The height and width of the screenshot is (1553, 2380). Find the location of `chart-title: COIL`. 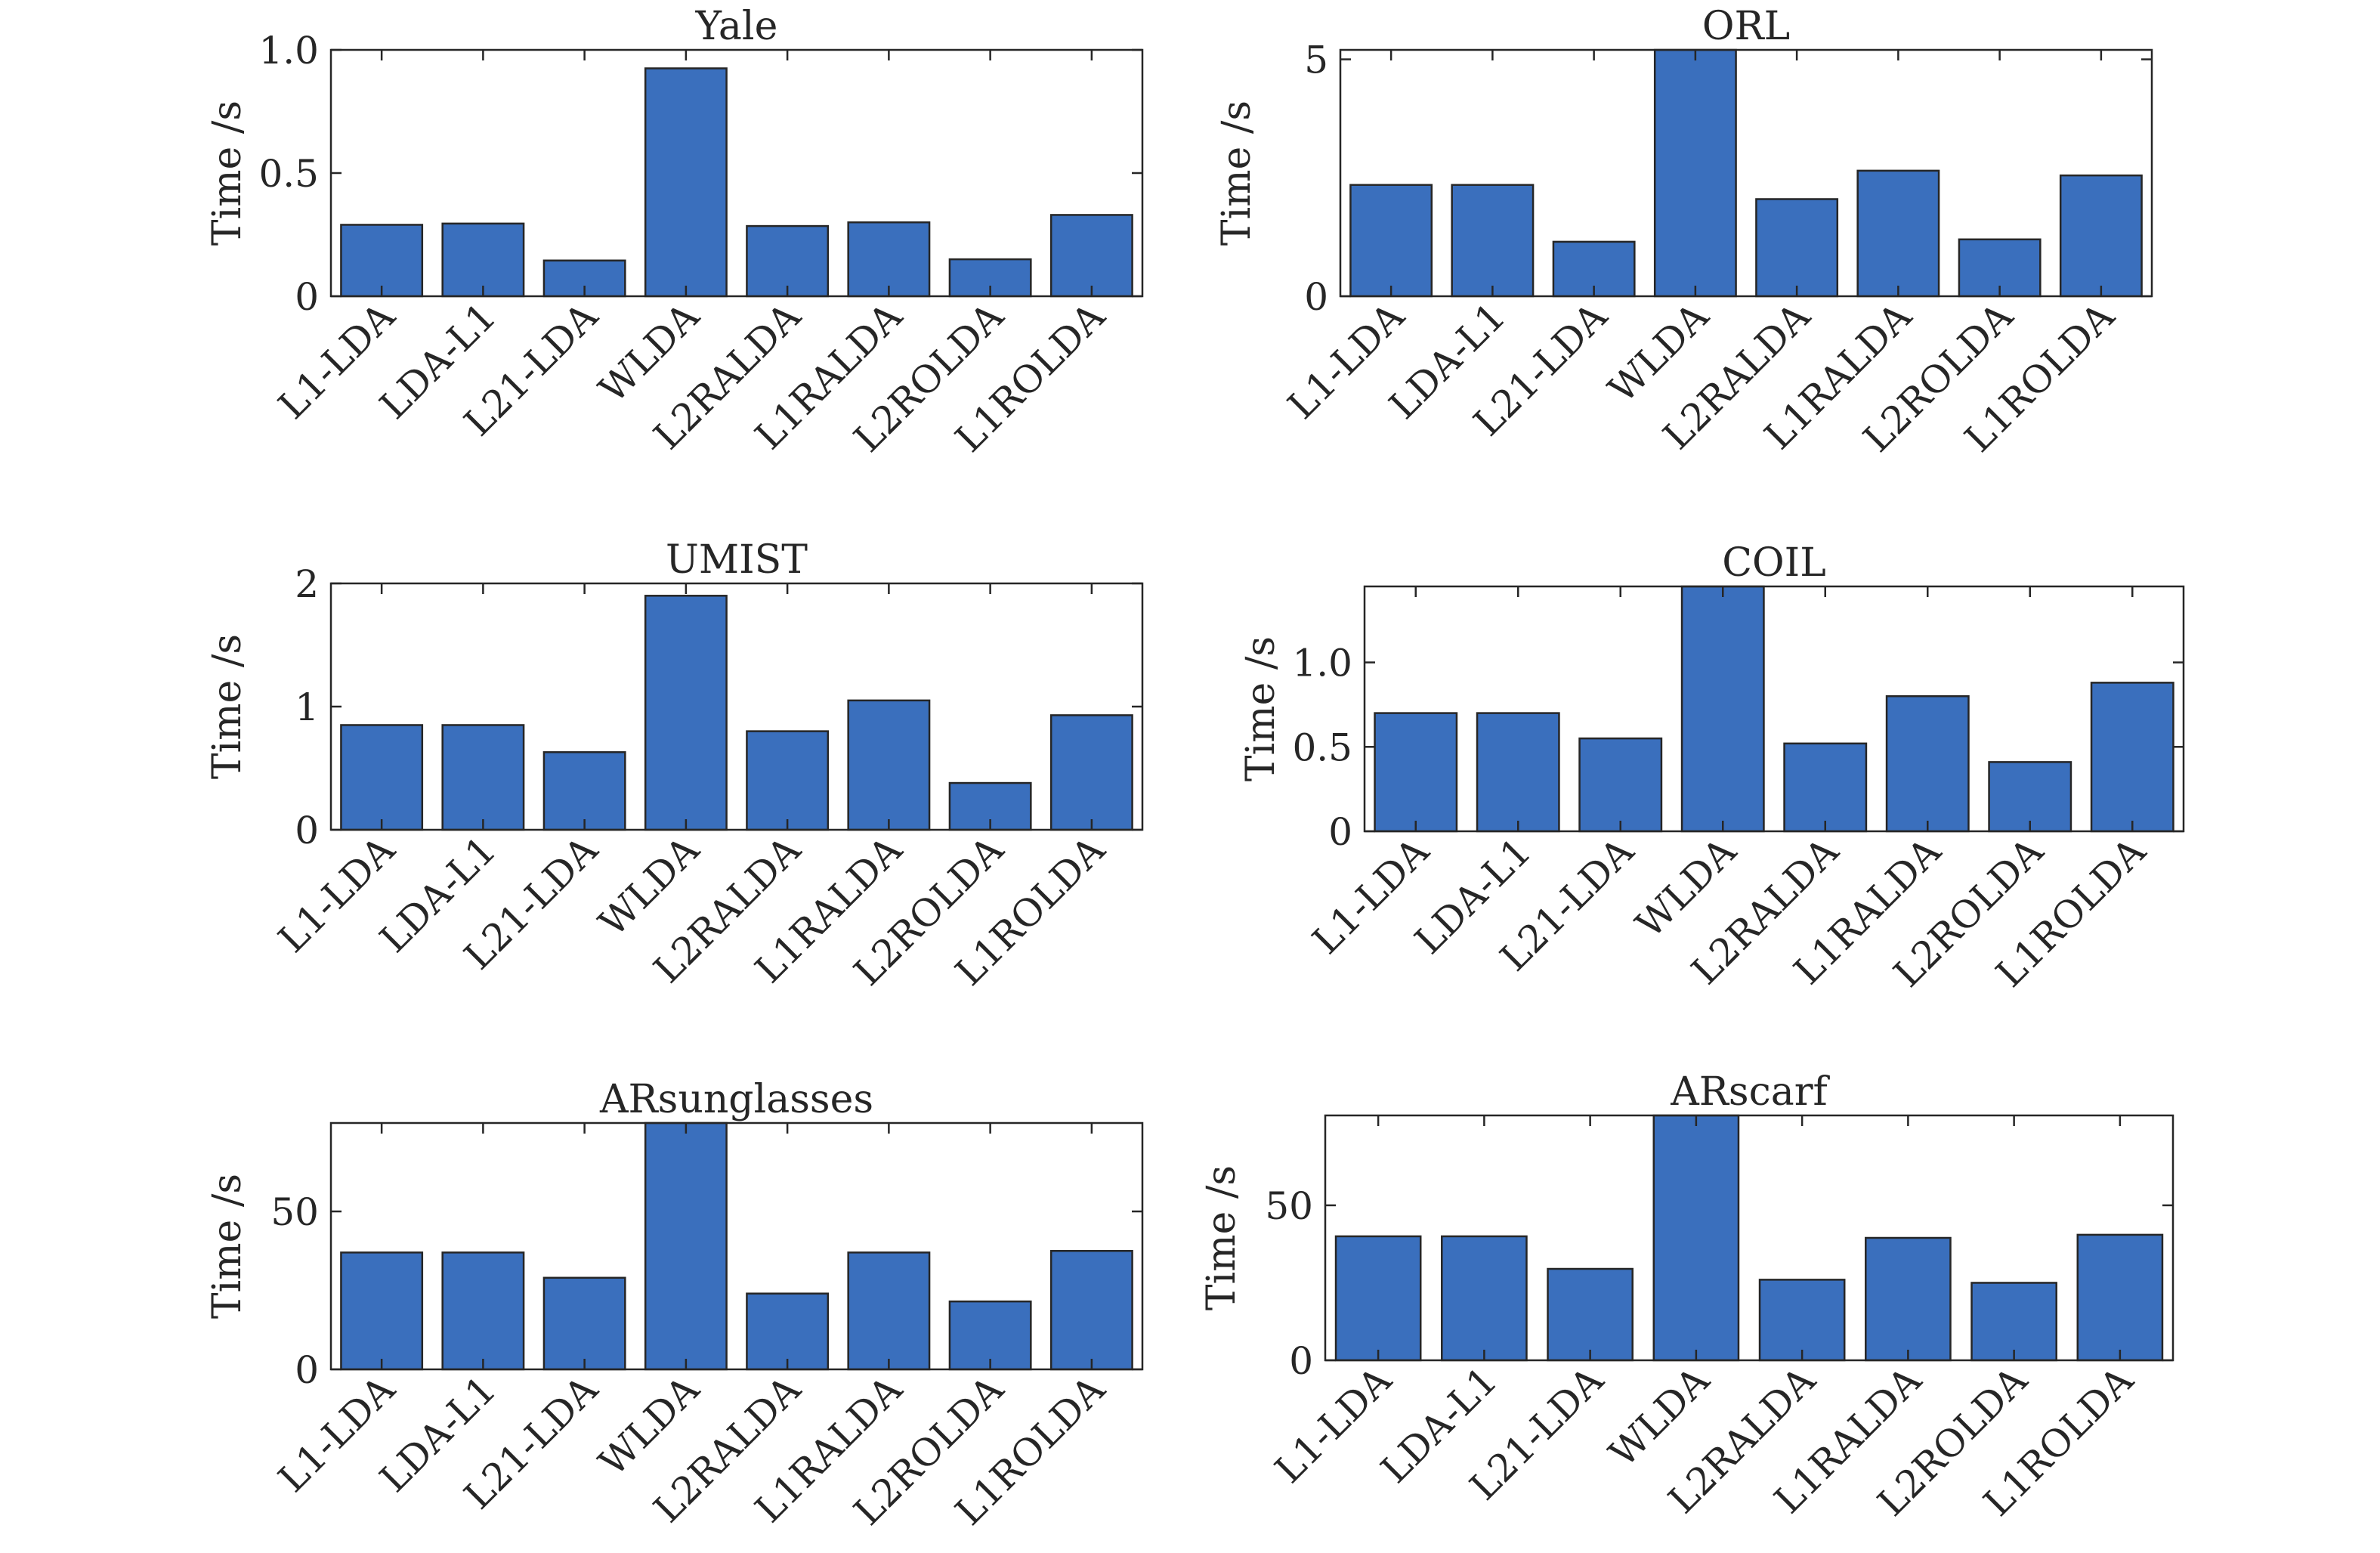

chart-title: COIL is located at coordinates (1774, 563).